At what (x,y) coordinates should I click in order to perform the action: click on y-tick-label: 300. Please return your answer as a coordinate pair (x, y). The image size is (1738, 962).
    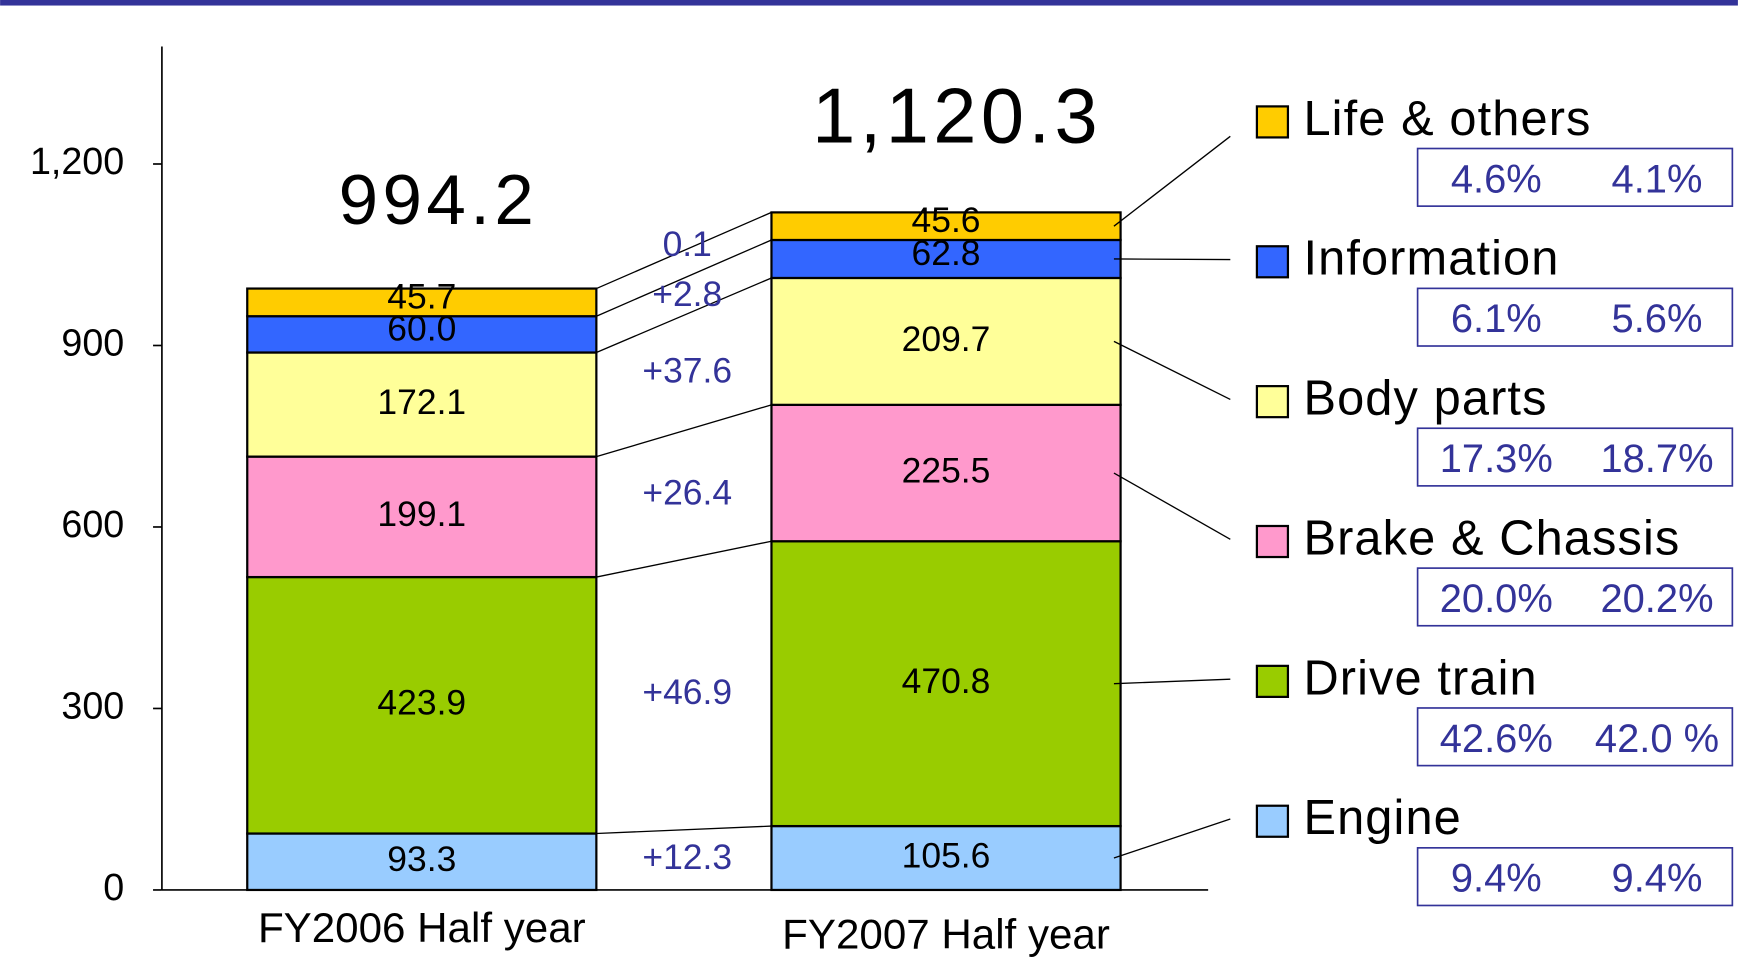
    Looking at the image, I should click on (92, 705).